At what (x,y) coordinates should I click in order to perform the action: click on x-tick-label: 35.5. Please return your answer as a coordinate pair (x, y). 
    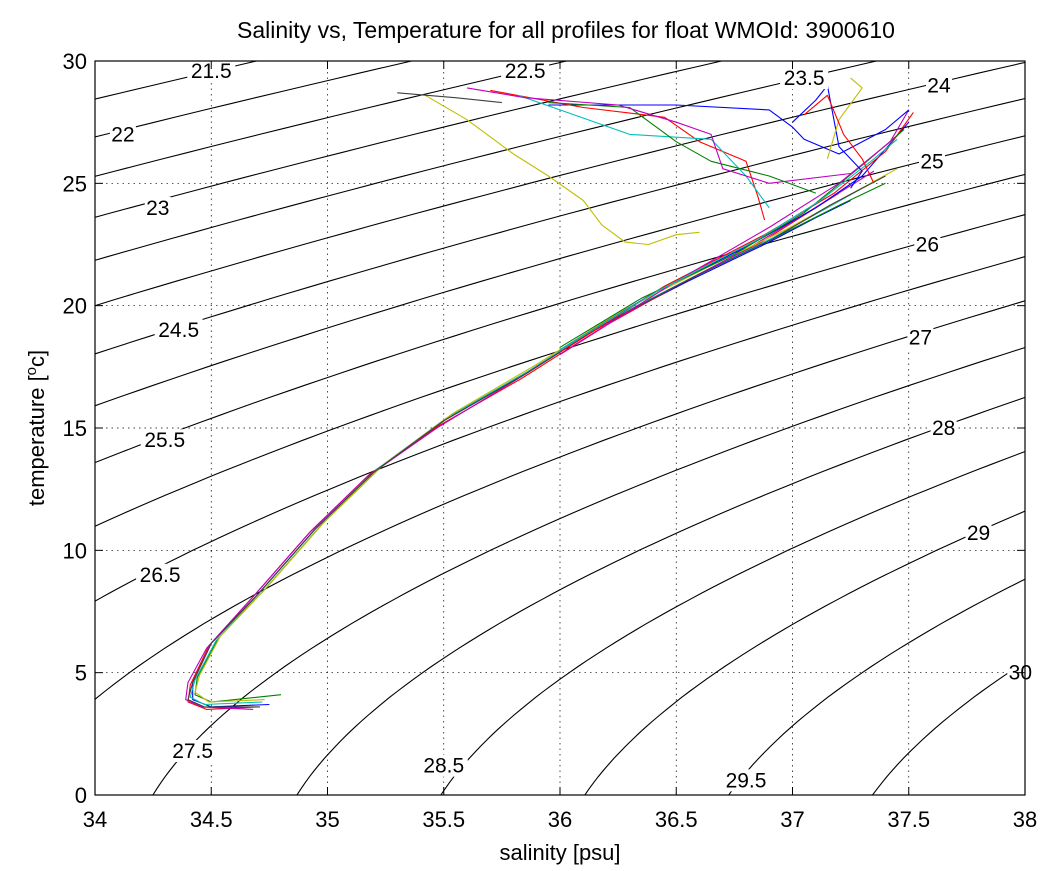
    Looking at the image, I should click on (443, 819).